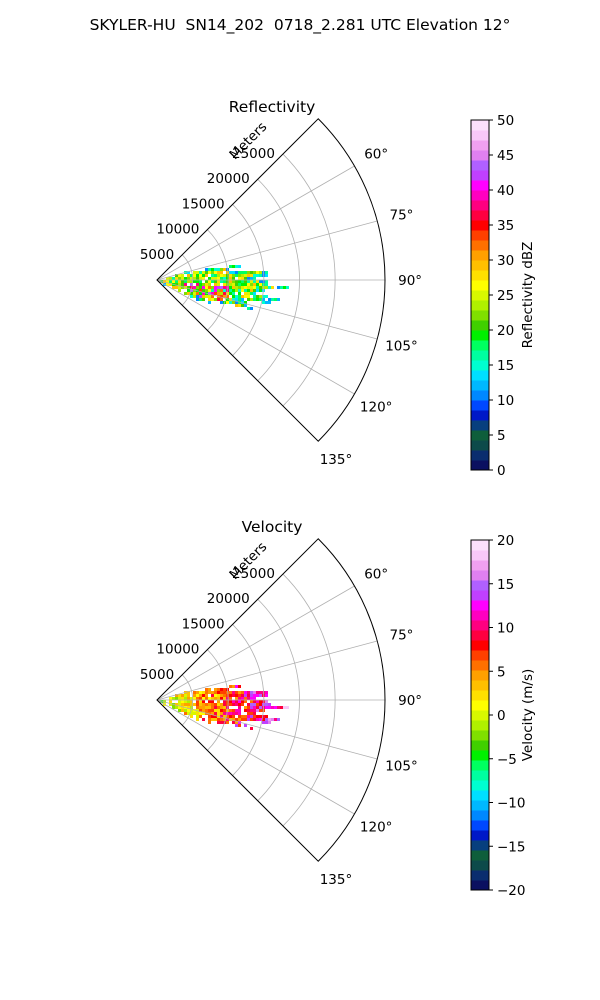 The height and width of the screenshot is (1000, 600). I want to click on colorbar-tick-label: 35, so click(505, 226).